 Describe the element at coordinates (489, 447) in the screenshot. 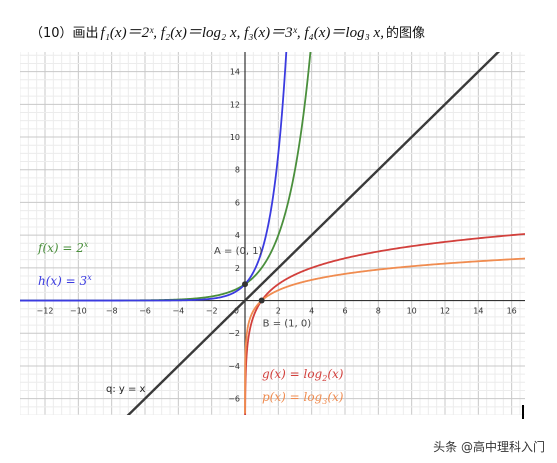

I see `watermark: 头条 @高中理科入门` at that location.